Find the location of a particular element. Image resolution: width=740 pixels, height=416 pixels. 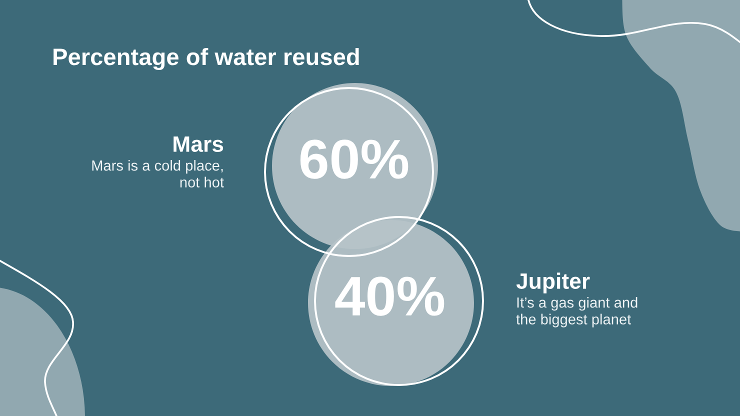

text: Mars is a cold place, not hot is located at coordinates (158, 174).